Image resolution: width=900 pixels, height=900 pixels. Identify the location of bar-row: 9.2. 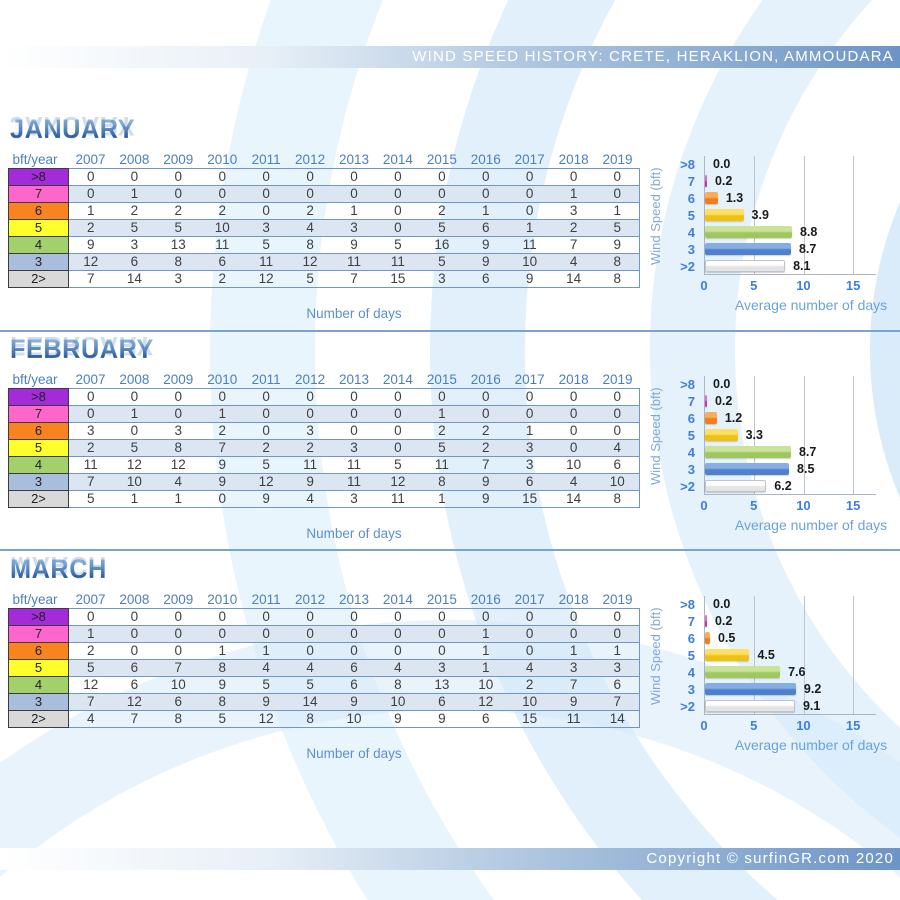
(790, 689).